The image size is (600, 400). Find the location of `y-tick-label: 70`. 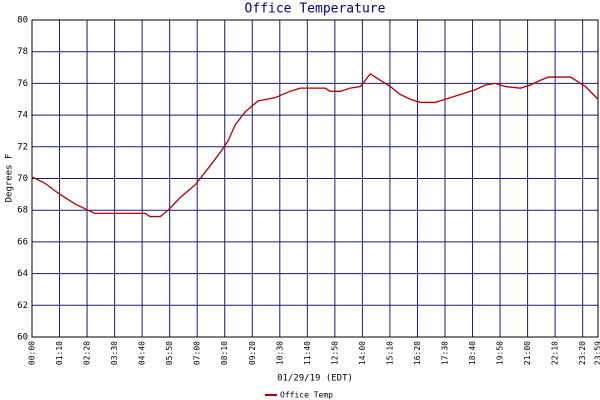

y-tick-label: 70 is located at coordinates (22, 179).